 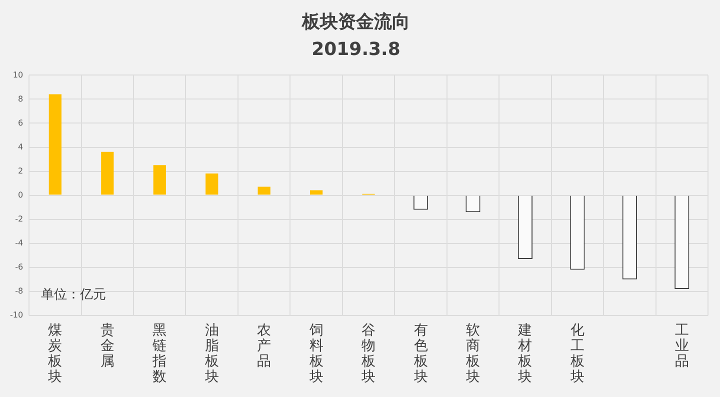 I want to click on x-tick-label: 油脂板块, so click(x=211, y=353).